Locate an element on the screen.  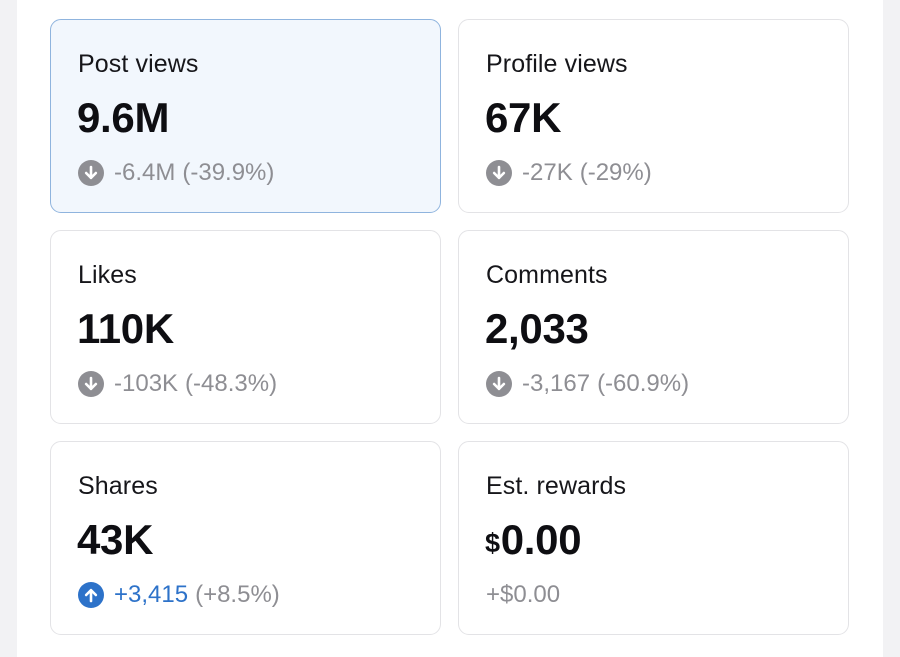
metric-change: +3,415 (+8.5%) is located at coordinates (179, 595).